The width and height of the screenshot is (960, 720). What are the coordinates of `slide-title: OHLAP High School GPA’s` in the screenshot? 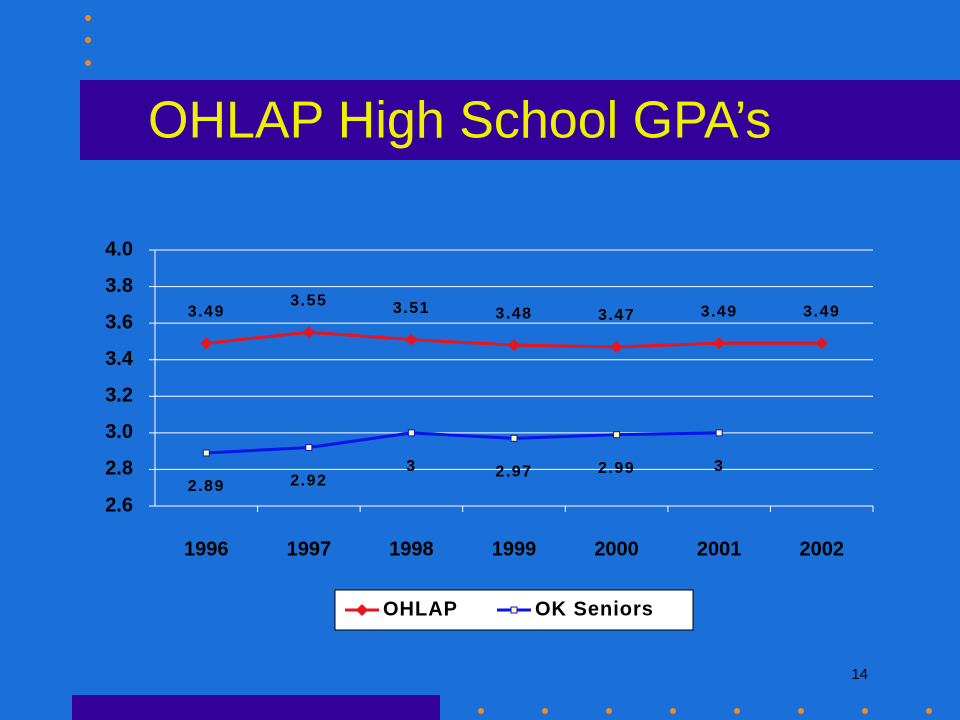 It's located at (459, 121).